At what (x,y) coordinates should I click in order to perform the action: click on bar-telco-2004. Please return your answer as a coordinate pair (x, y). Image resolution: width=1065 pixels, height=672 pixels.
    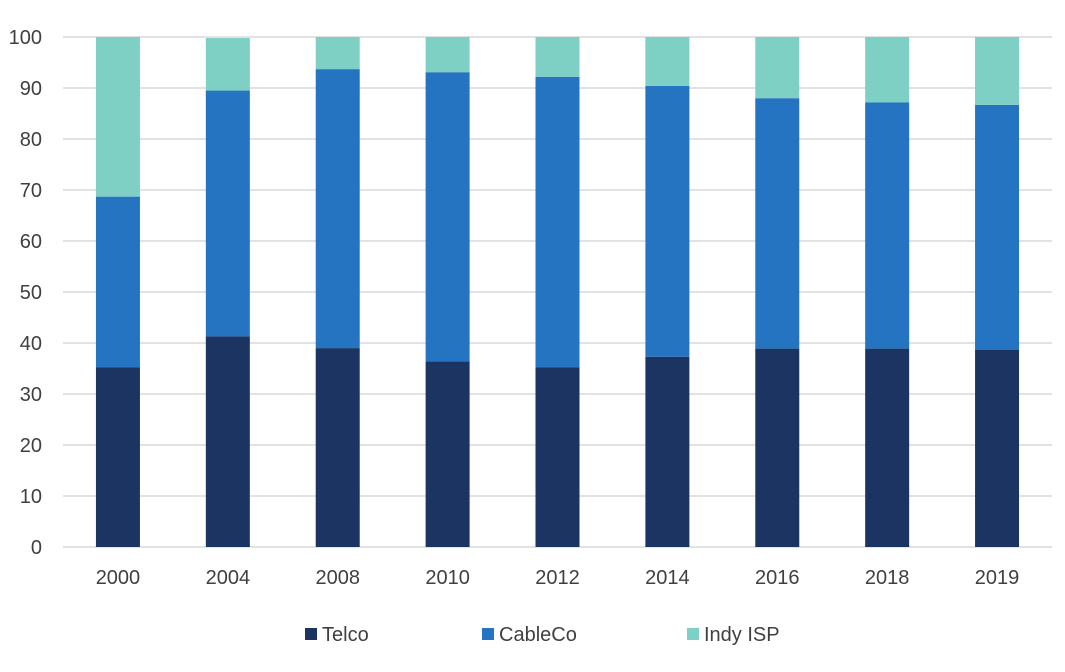
    Looking at the image, I should click on (227, 441).